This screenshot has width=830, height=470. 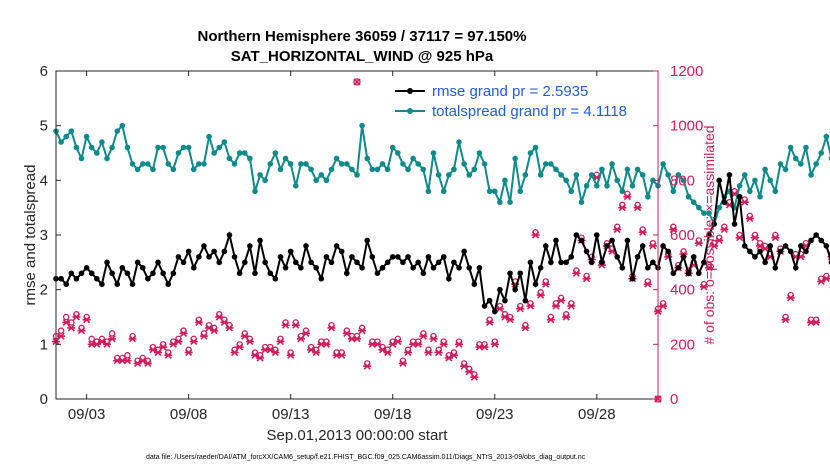 I want to click on y-axis-label-left: rmse and totalspread, so click(x=30, y=235).